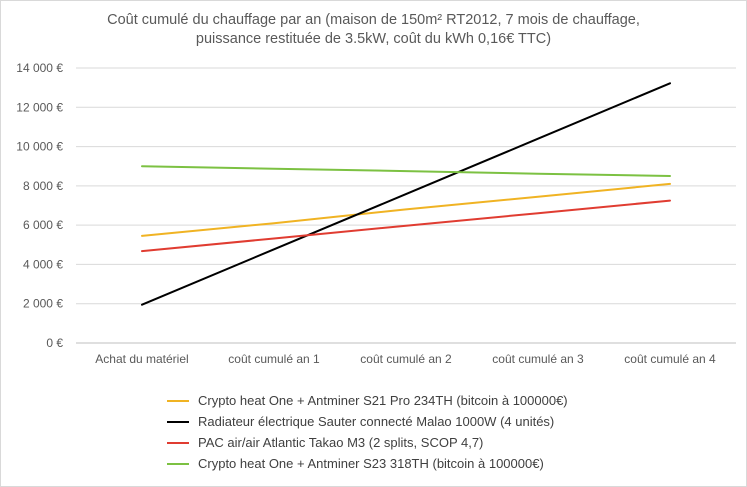  I want to click on x-tick-label: coût cumulé an 1, so click(274, 359).